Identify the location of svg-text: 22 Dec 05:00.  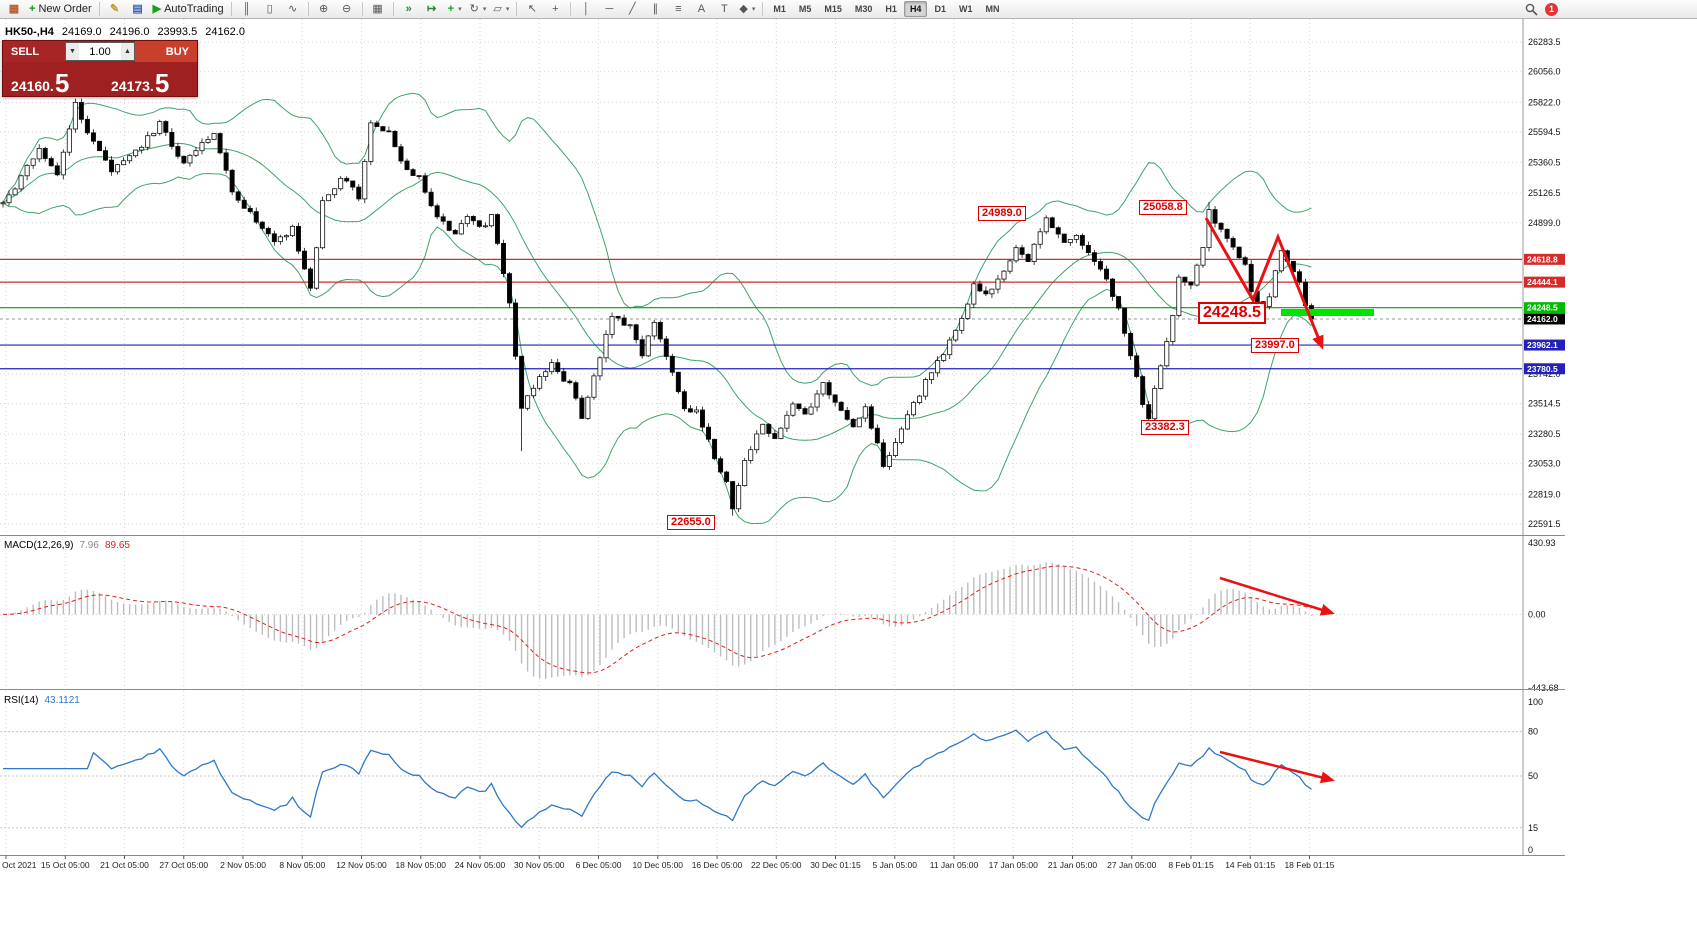
(776, 865).